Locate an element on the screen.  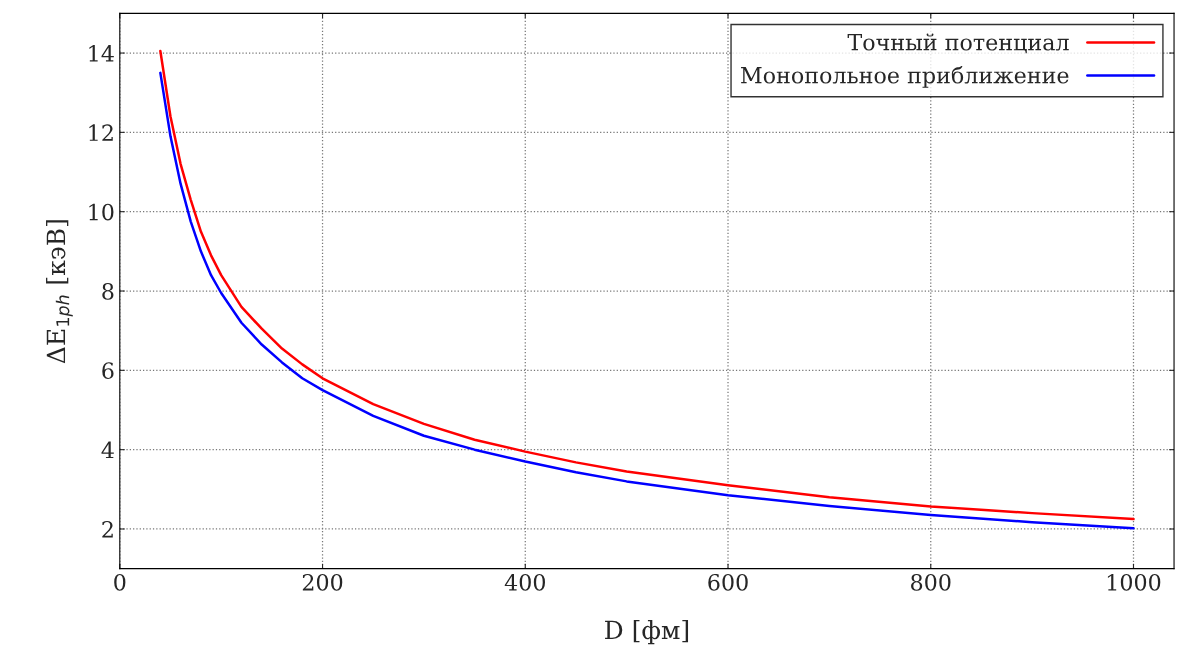
x-tick-label: 1000 is located at coordinates (1134, 582).